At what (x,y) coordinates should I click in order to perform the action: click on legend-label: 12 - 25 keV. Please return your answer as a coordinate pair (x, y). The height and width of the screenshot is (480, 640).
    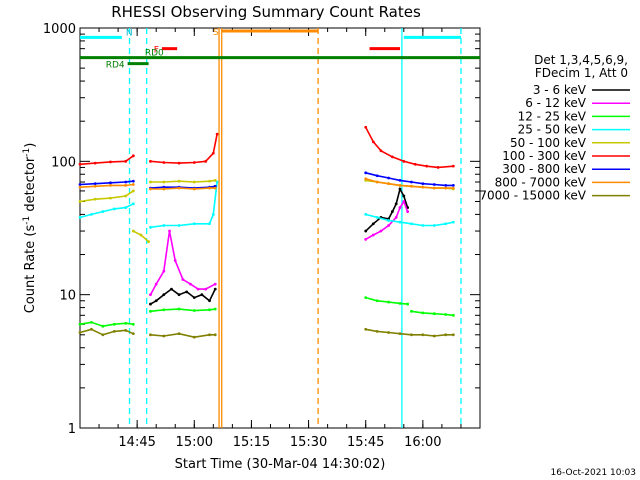
    Looking at the image, I should click on (552, 116).